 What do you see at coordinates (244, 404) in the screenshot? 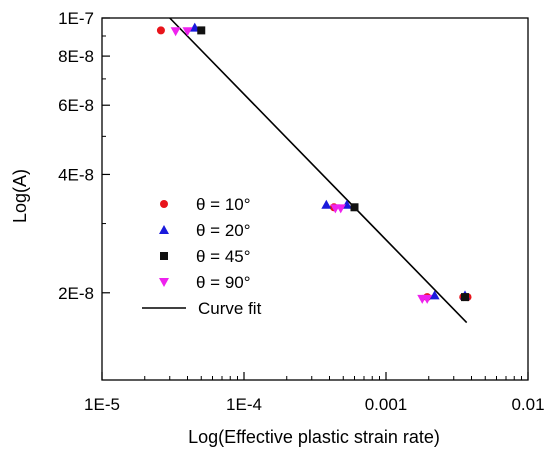
I see `x-tick-label: 1E-4` at bounding box center [244, 404].